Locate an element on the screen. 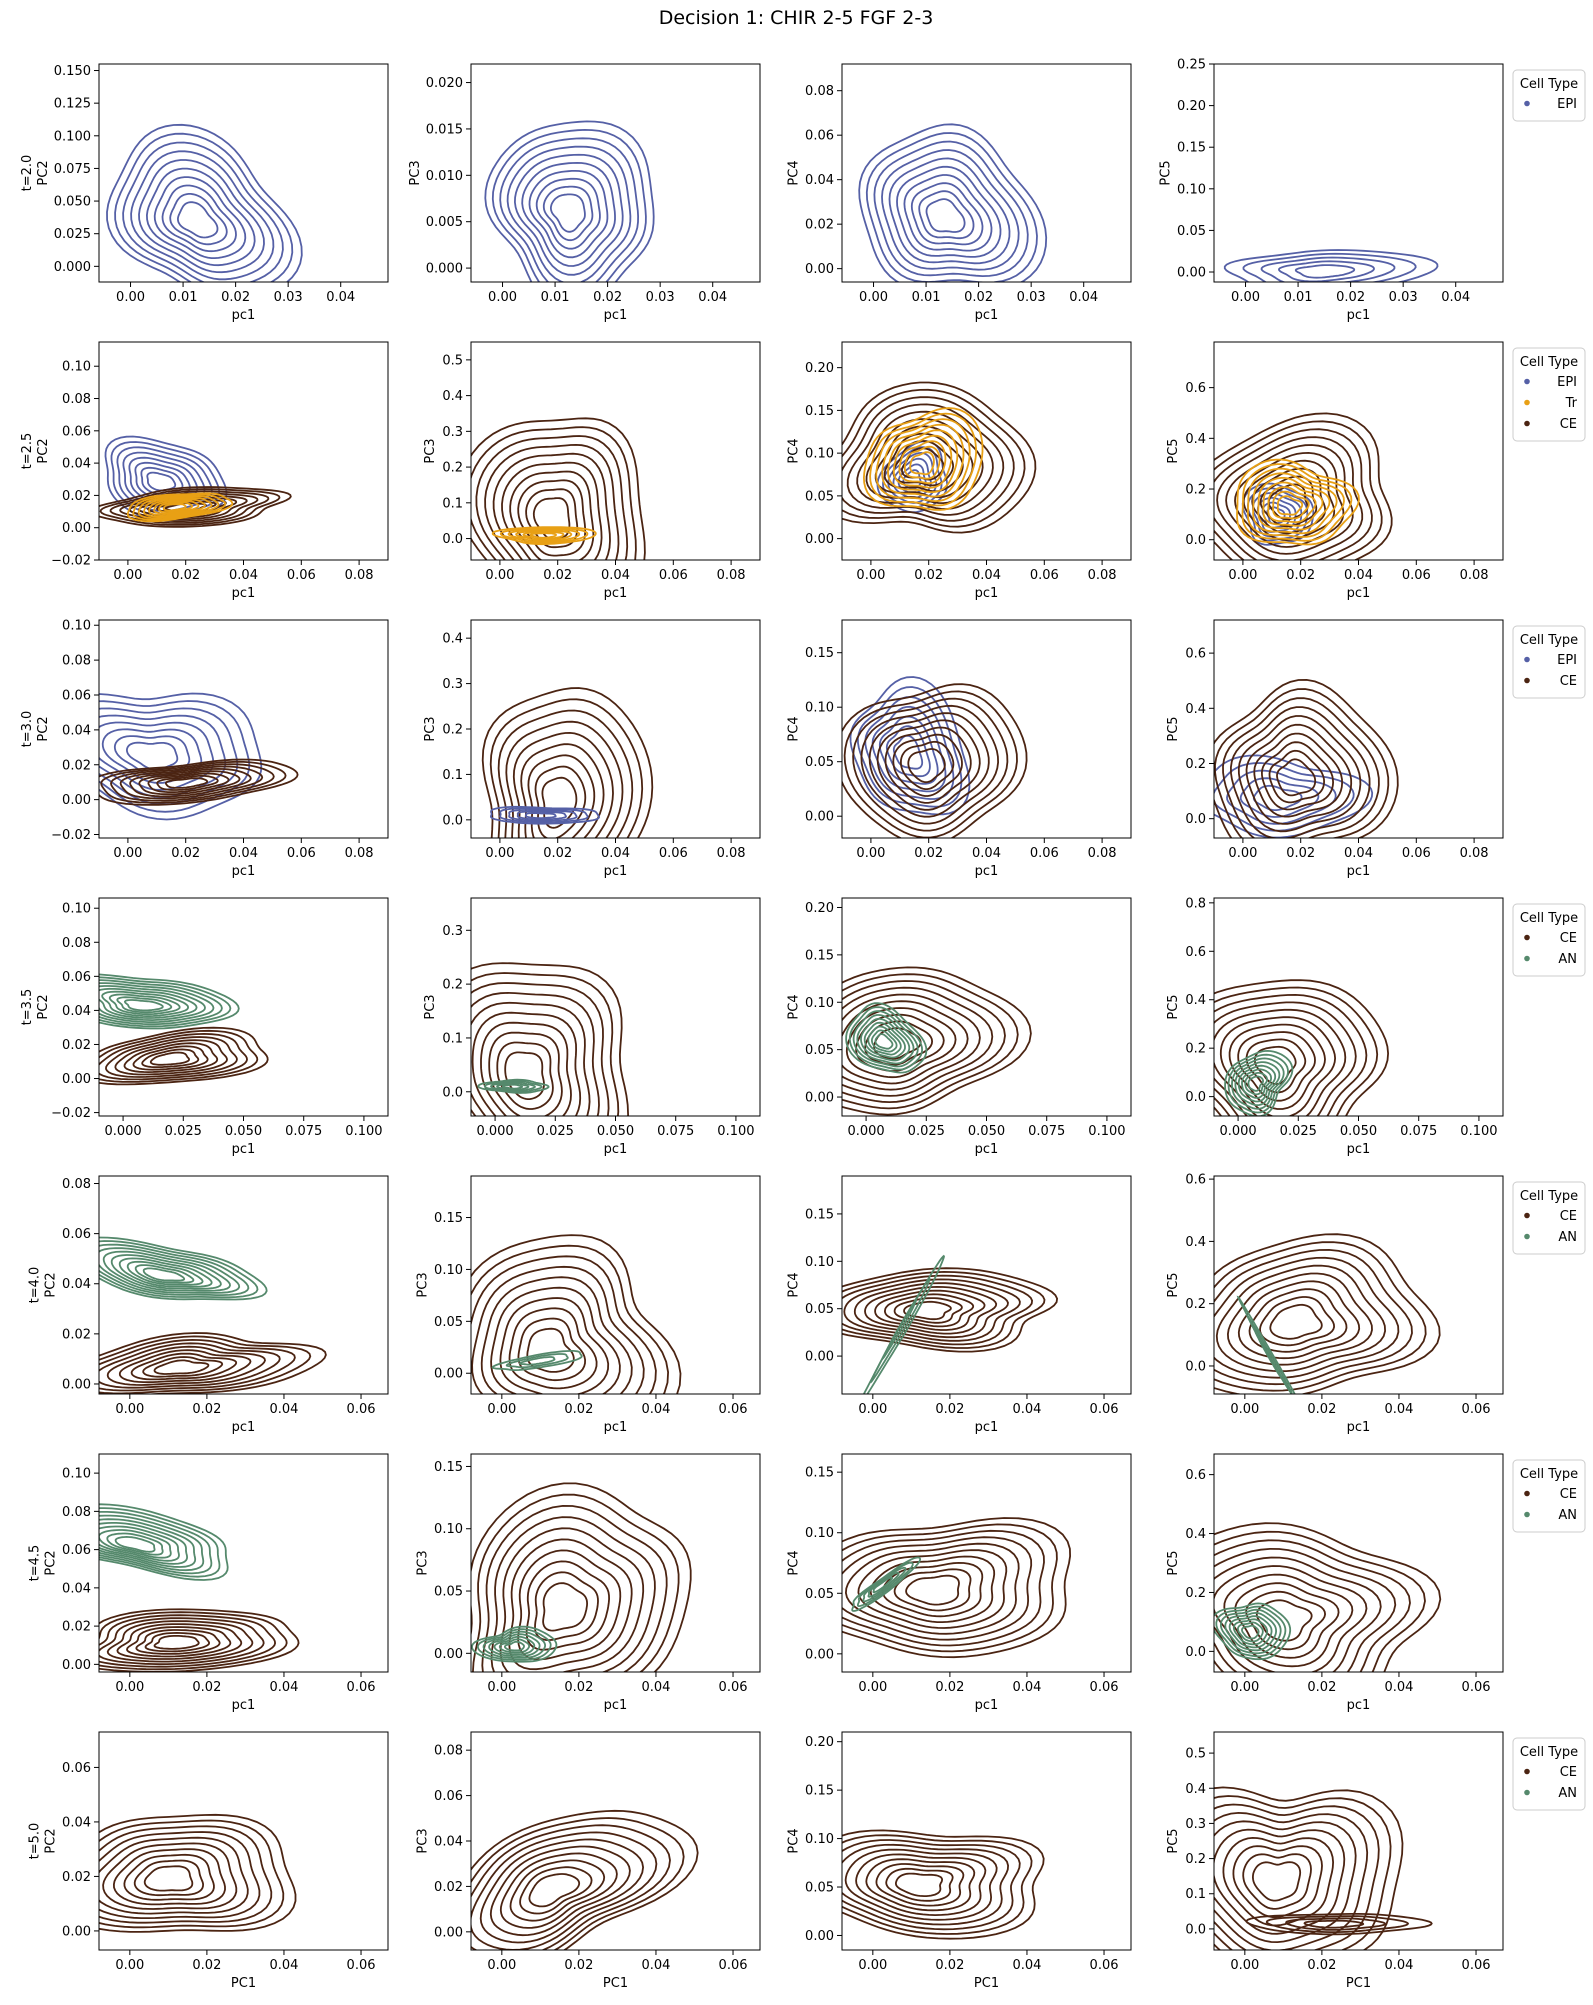 Image resolution: width=1593 pixels, height=2005 pixels. y-tick-label: 0.06 is located at coordinates (76, 1768).